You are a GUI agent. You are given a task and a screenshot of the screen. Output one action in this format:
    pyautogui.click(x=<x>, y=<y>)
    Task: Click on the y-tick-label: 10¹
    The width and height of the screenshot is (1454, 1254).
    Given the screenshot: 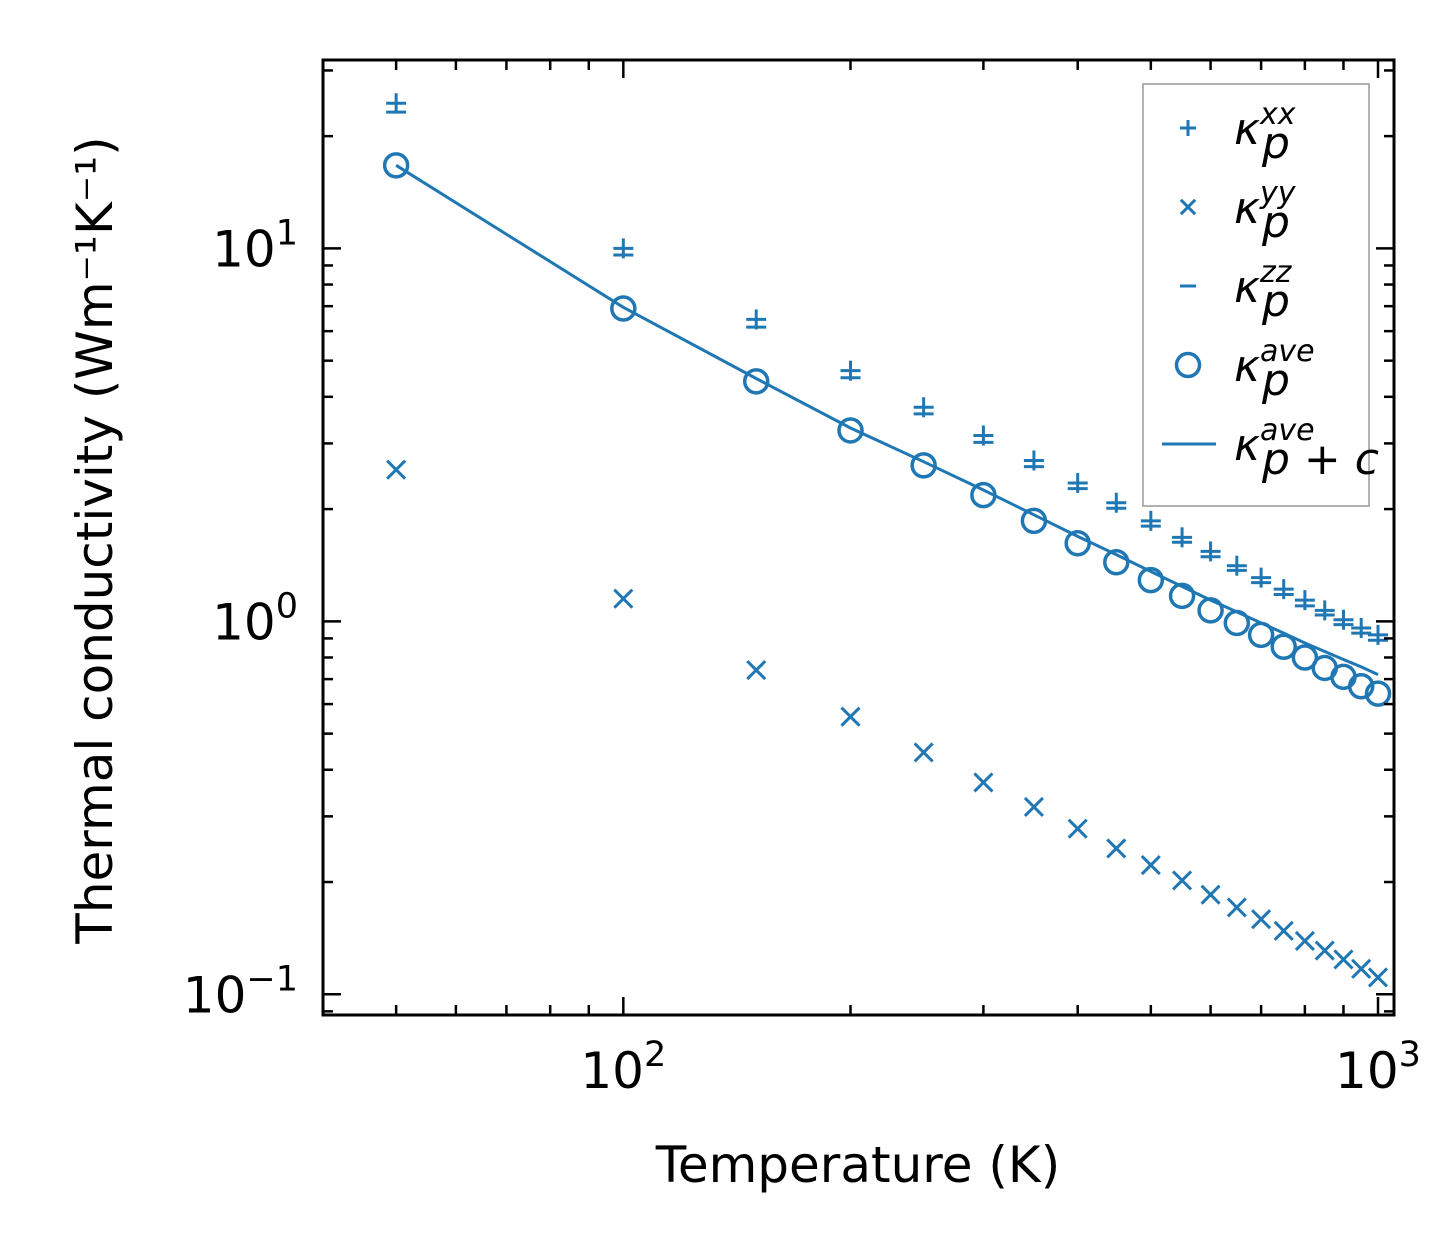 What is the action you would take?
    pyautogui.click(x=255, y=245)
    